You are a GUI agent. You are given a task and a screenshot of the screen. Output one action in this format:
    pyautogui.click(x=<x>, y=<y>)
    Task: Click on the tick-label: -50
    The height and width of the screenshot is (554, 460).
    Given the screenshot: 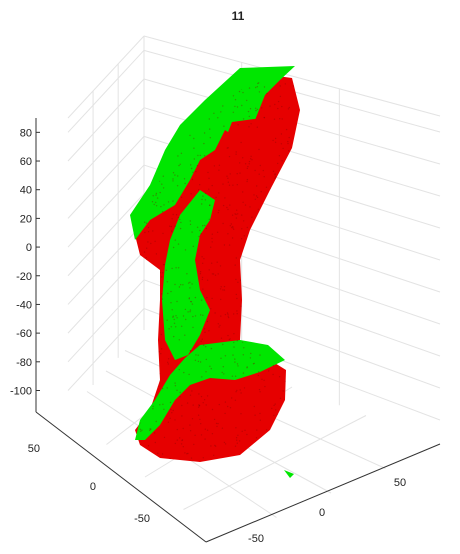 What is the action you would take?
    pyautogui.click(x=142, y=519)
    